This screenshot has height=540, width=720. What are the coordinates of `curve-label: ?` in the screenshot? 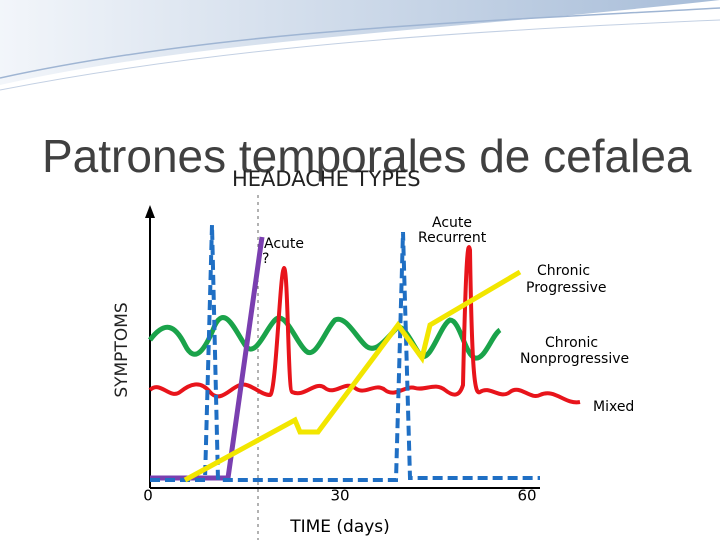 It's located at (265, 259).